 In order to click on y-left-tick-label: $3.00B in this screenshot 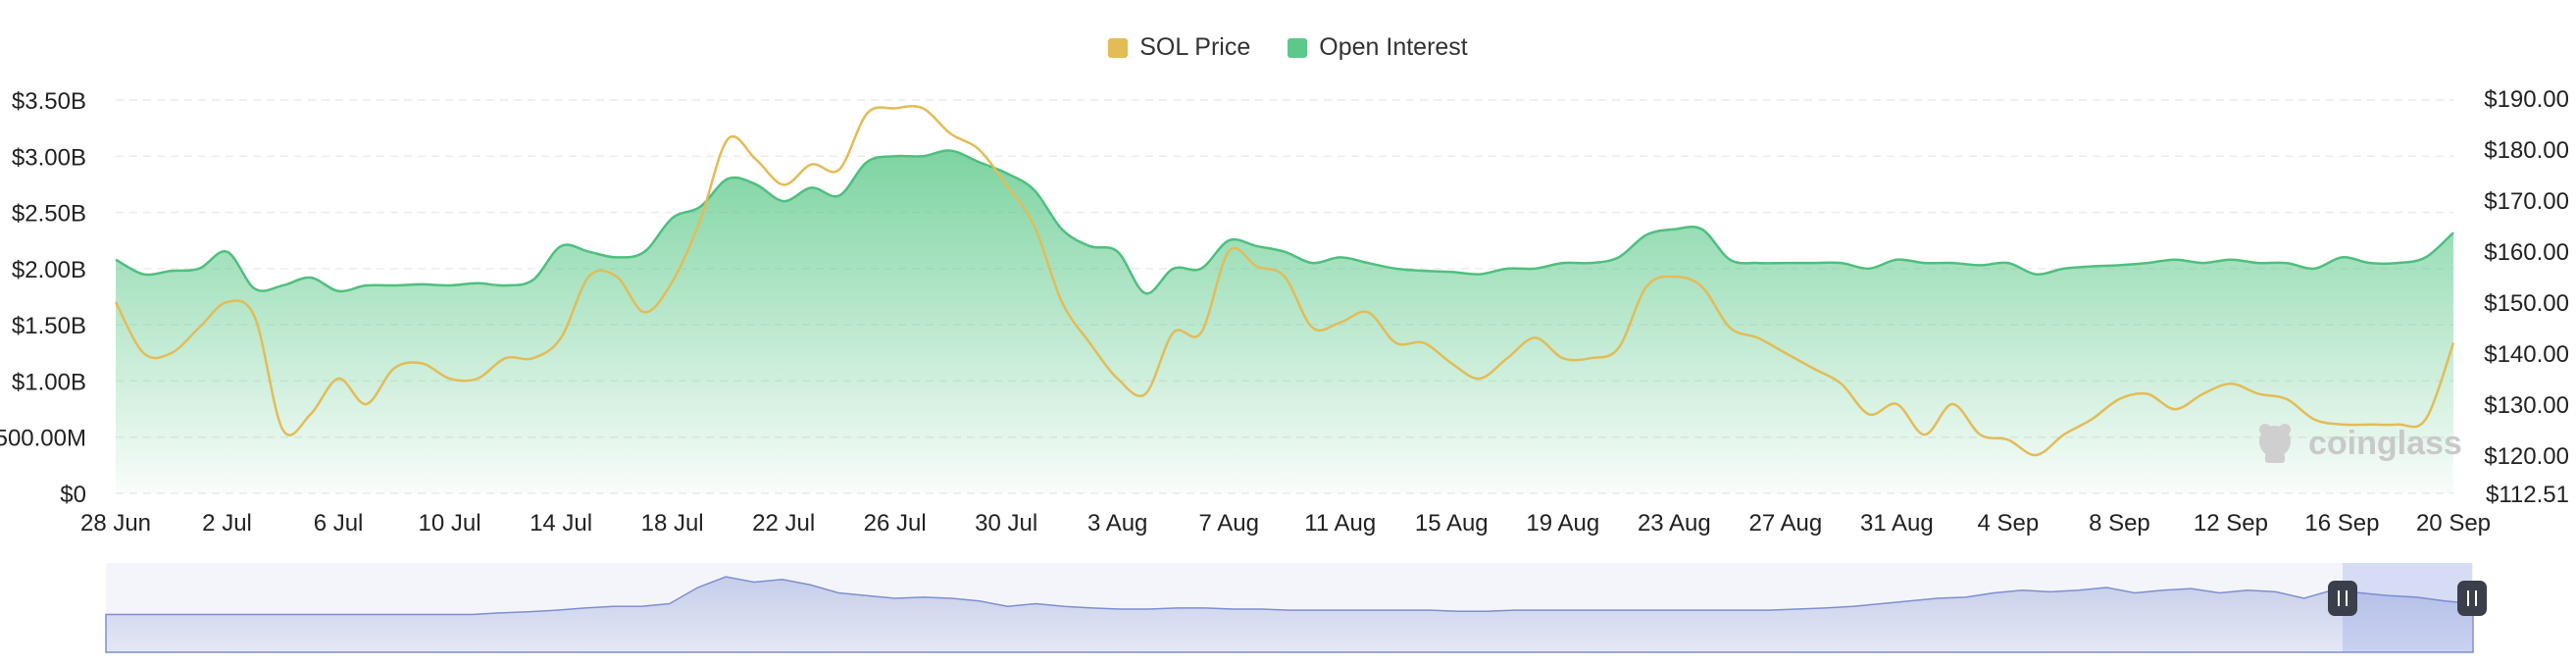, I will do `click(49, 157)`.